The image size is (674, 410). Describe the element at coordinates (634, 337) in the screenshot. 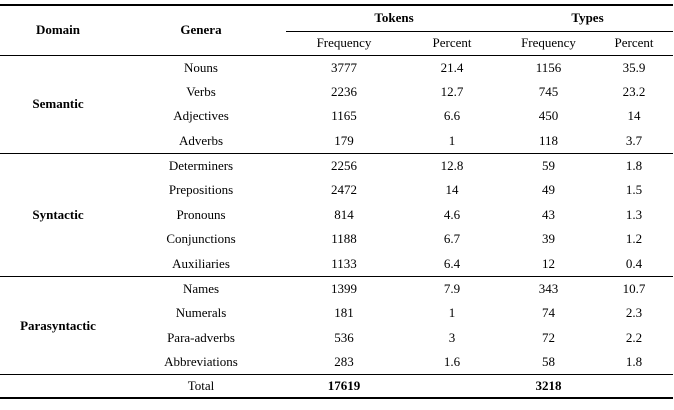

I see `types-percent-cell: 2.2` at that location.